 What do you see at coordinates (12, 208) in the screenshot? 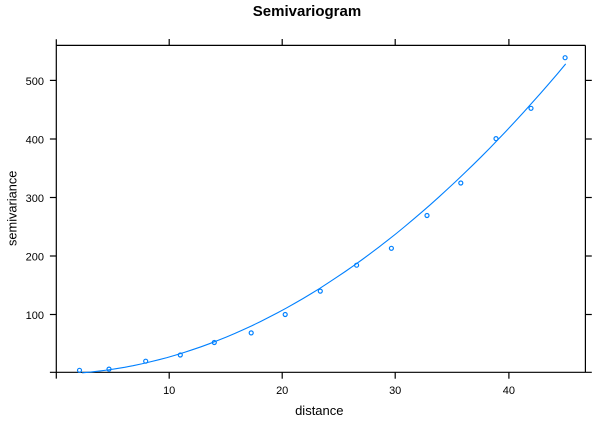
I see `svg-text: semivariance` at bounding box center [12, 208].